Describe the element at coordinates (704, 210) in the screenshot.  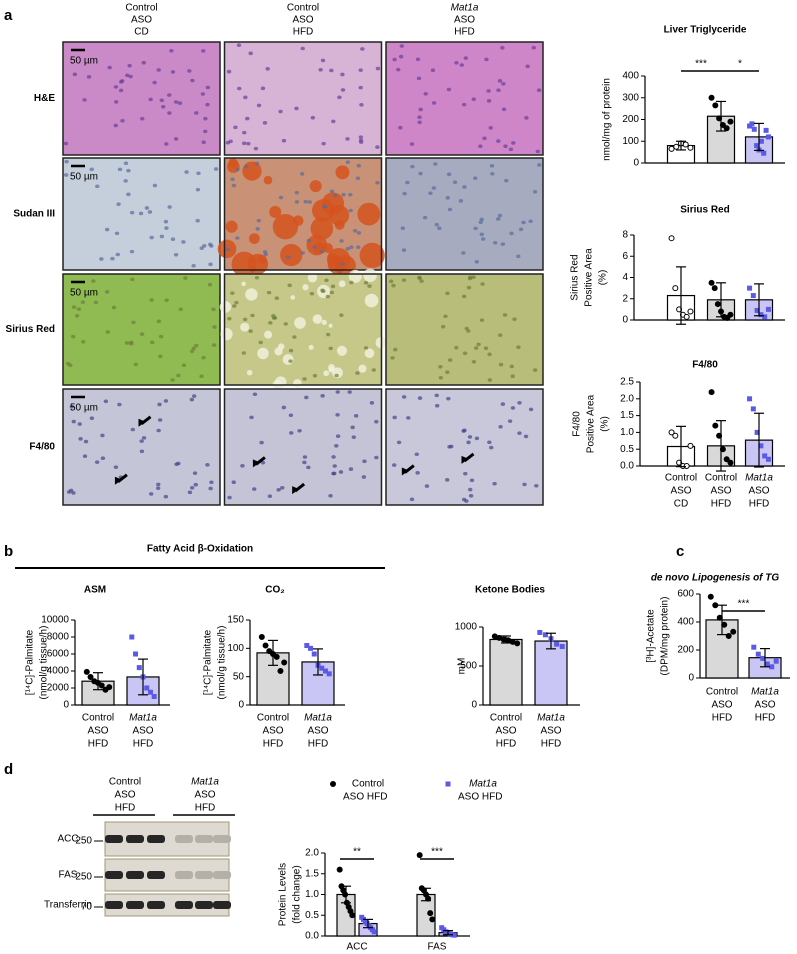
I see `chart-title: Sirius Red` at that location.